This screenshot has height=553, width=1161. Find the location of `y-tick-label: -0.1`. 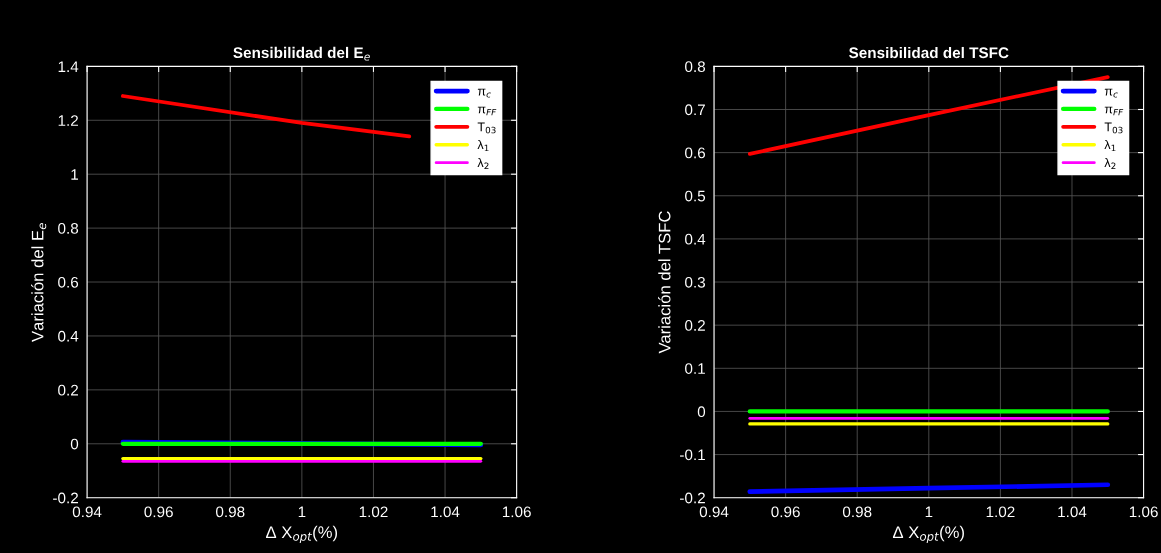

y-tick-label: -0.1 is located at coordinates (692, 455).